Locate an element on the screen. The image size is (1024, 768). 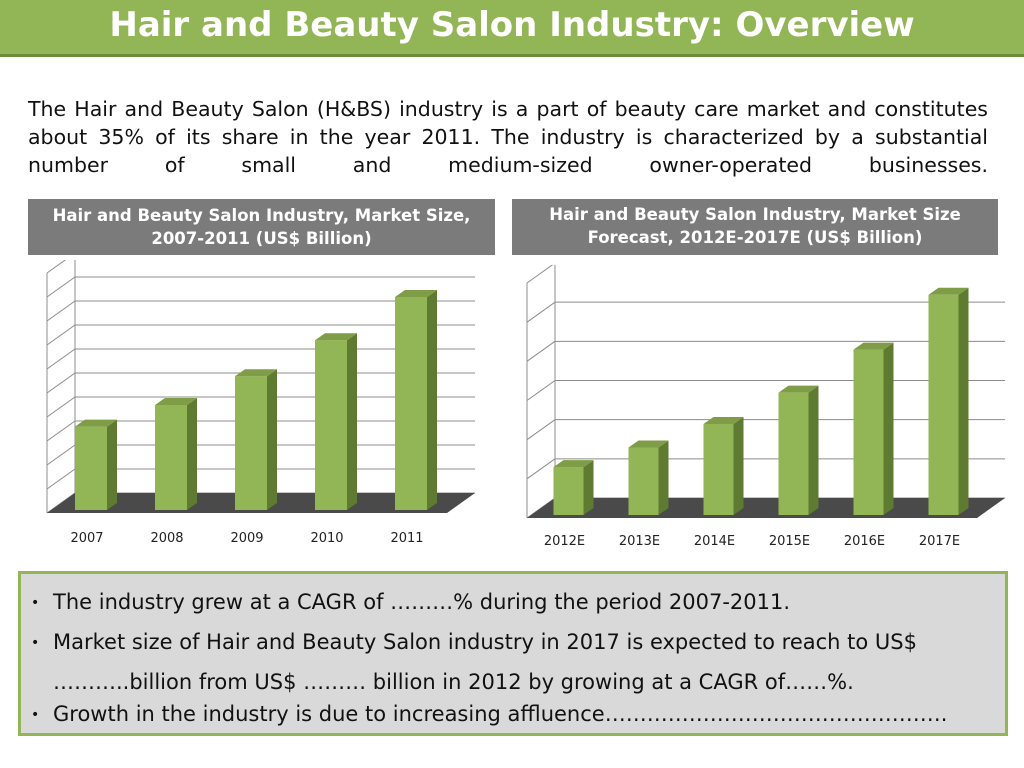
title-bar: Hair and Beauty Salon Industry: Overview is located at coordinates (512, 28).